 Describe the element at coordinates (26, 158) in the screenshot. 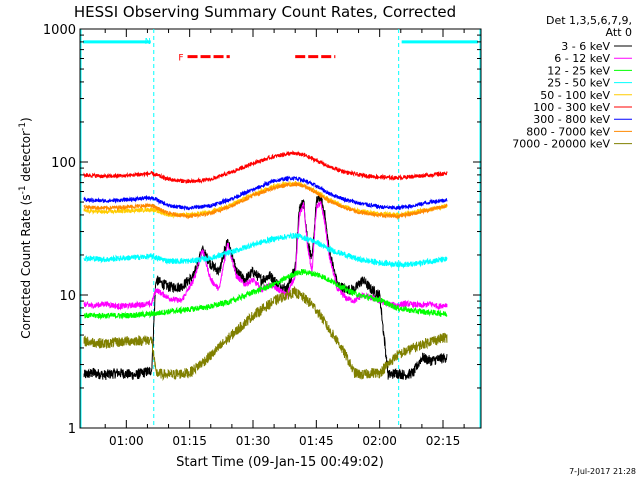

I see `y-axis-label-mid: detector` at that location.